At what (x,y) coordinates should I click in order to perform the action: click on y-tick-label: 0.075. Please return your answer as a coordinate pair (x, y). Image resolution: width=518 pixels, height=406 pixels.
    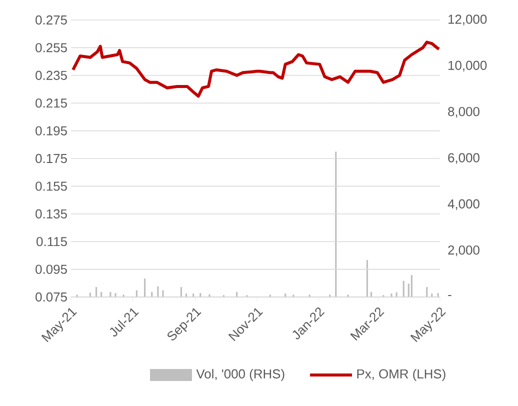
    Looking at the image, I should click on (51, 297).